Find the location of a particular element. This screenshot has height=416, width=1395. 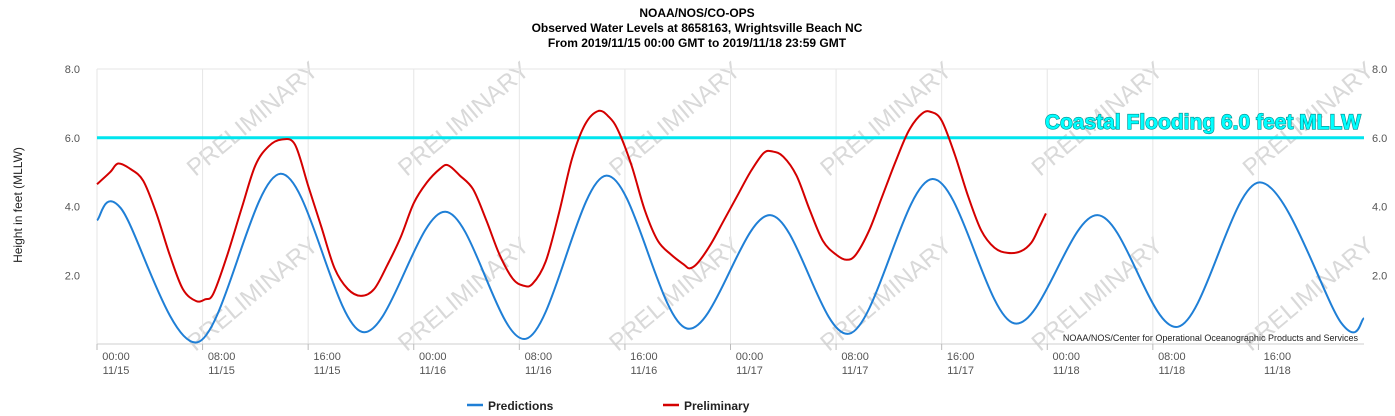

legend: Predictions Preliminary is located at coordinates (608, 406).